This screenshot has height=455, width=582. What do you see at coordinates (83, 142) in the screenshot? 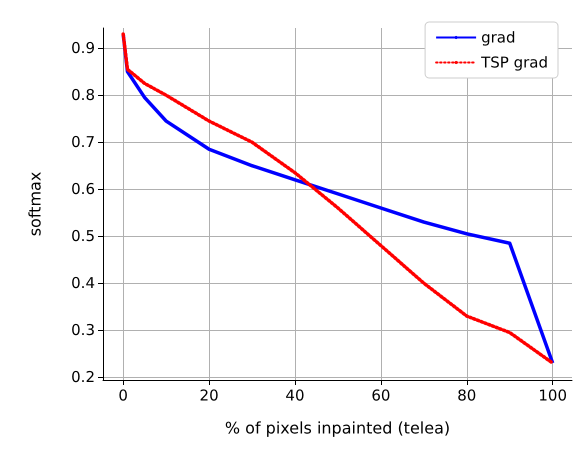
I see `y-tick-label: 0.7` at bounding box center [83, 142].